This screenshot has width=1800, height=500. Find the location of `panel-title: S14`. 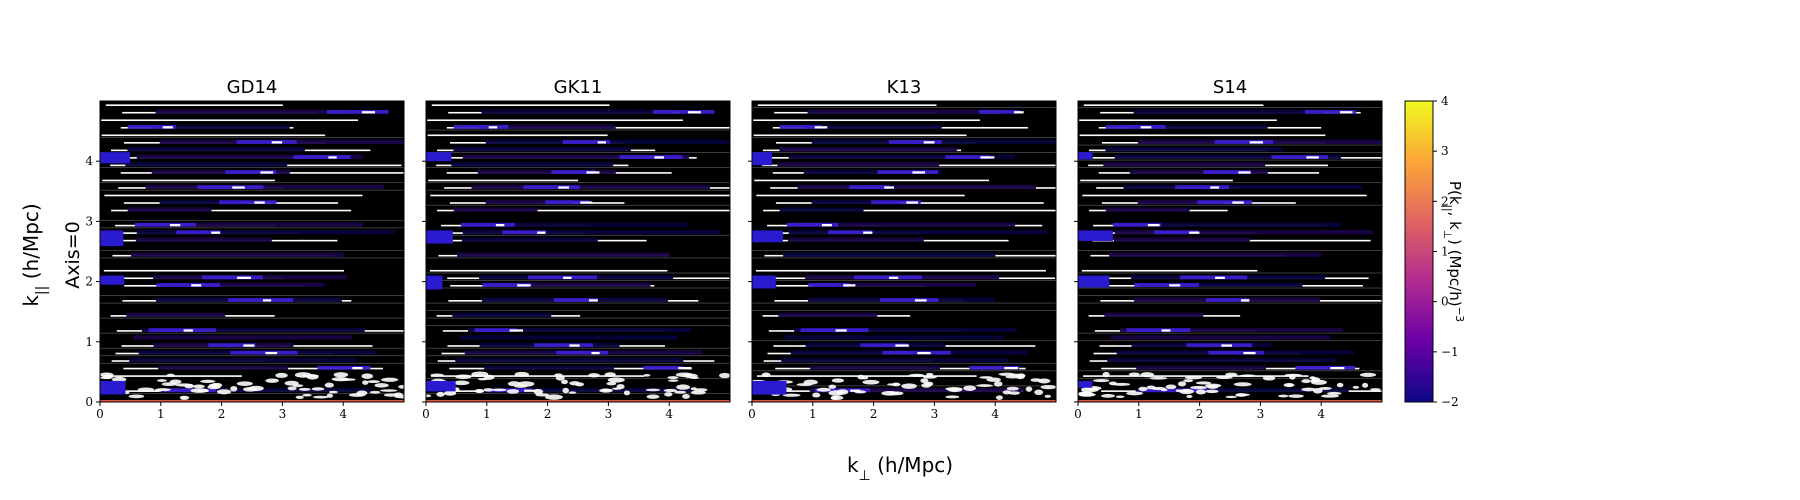

panel-title: S14 is located at coordinates (1230, 87).